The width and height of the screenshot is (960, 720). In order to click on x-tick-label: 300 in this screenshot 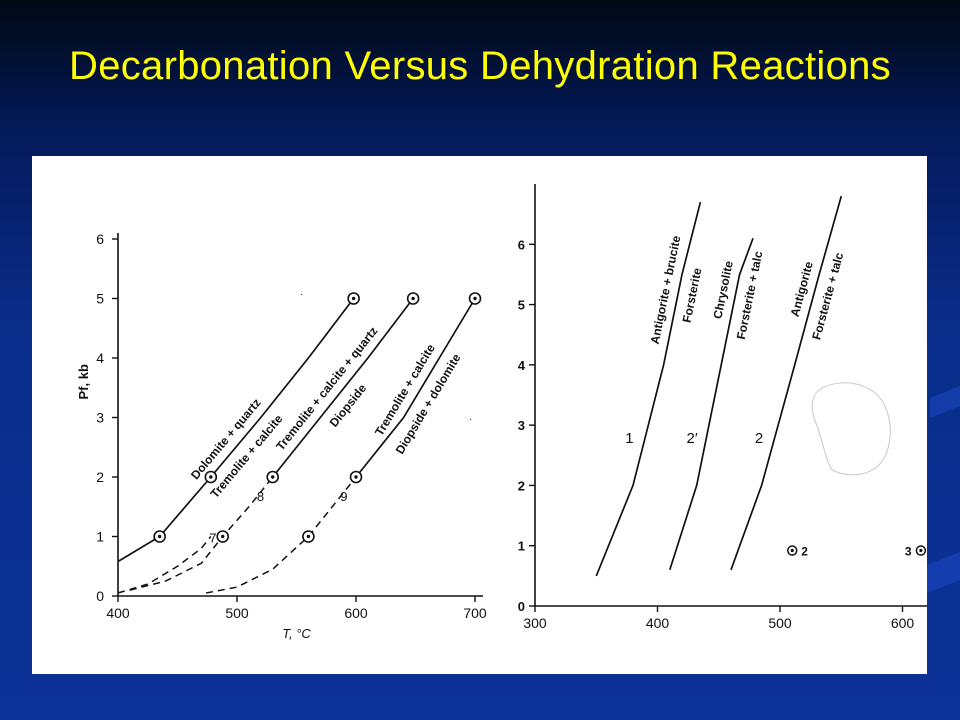, I will do `click(535, 623)`.